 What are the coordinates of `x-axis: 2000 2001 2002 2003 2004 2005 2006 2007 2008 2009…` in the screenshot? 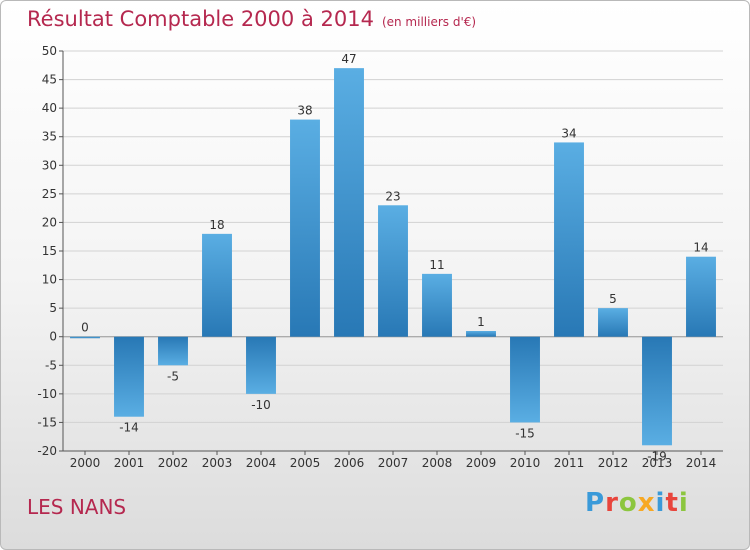 It's located at (393, 460).